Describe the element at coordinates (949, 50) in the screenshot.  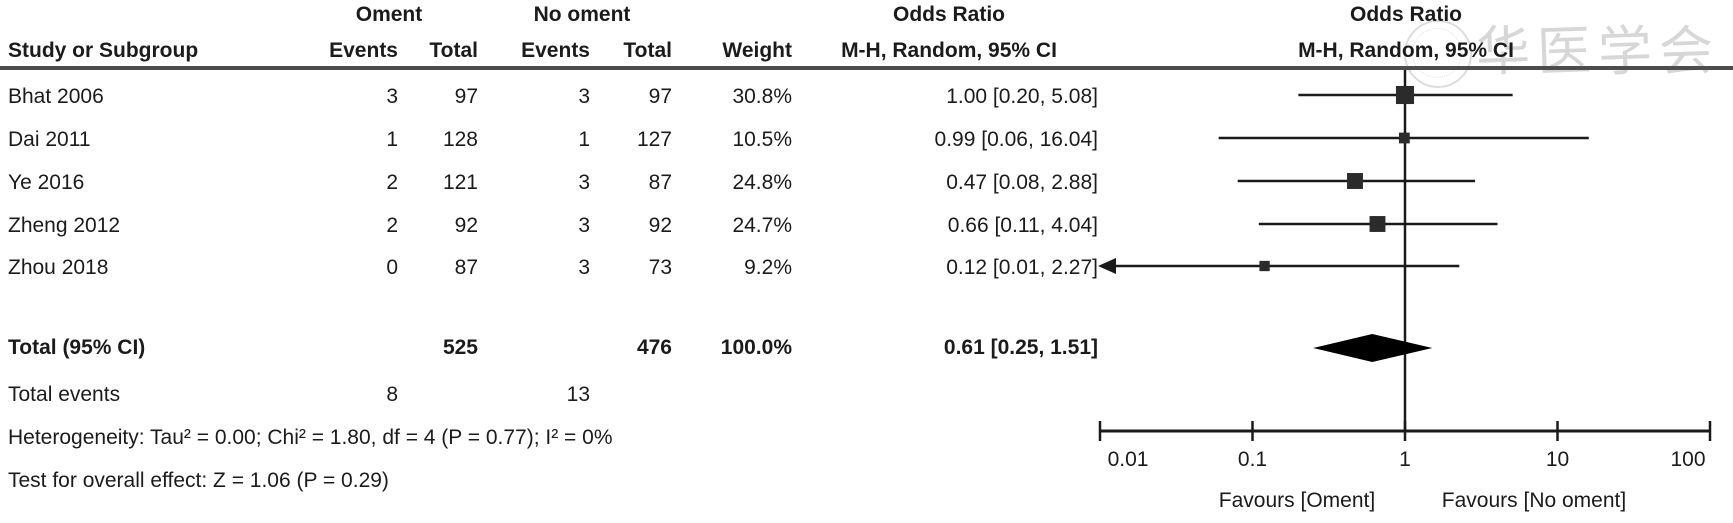
I see `or-text-method-header: M-H, Random, 95% CI` at that location.